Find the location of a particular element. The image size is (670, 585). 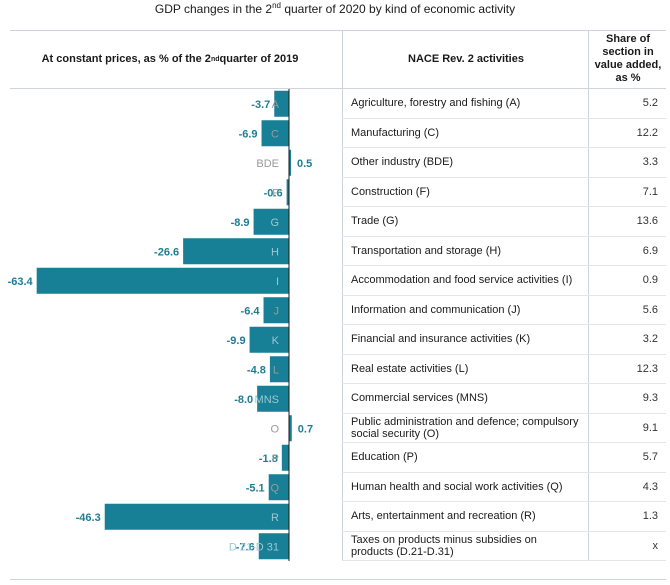

value-label: -6.9 is located at coordinates (248, 134).